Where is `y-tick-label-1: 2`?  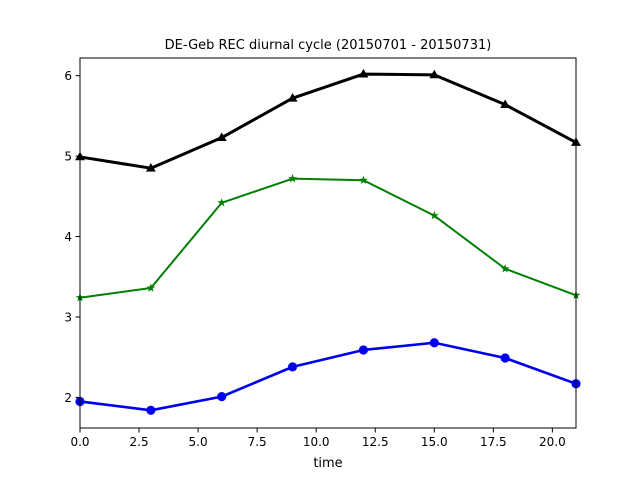
y-tick-label-1: 2 is located at coordinates (68, 398).